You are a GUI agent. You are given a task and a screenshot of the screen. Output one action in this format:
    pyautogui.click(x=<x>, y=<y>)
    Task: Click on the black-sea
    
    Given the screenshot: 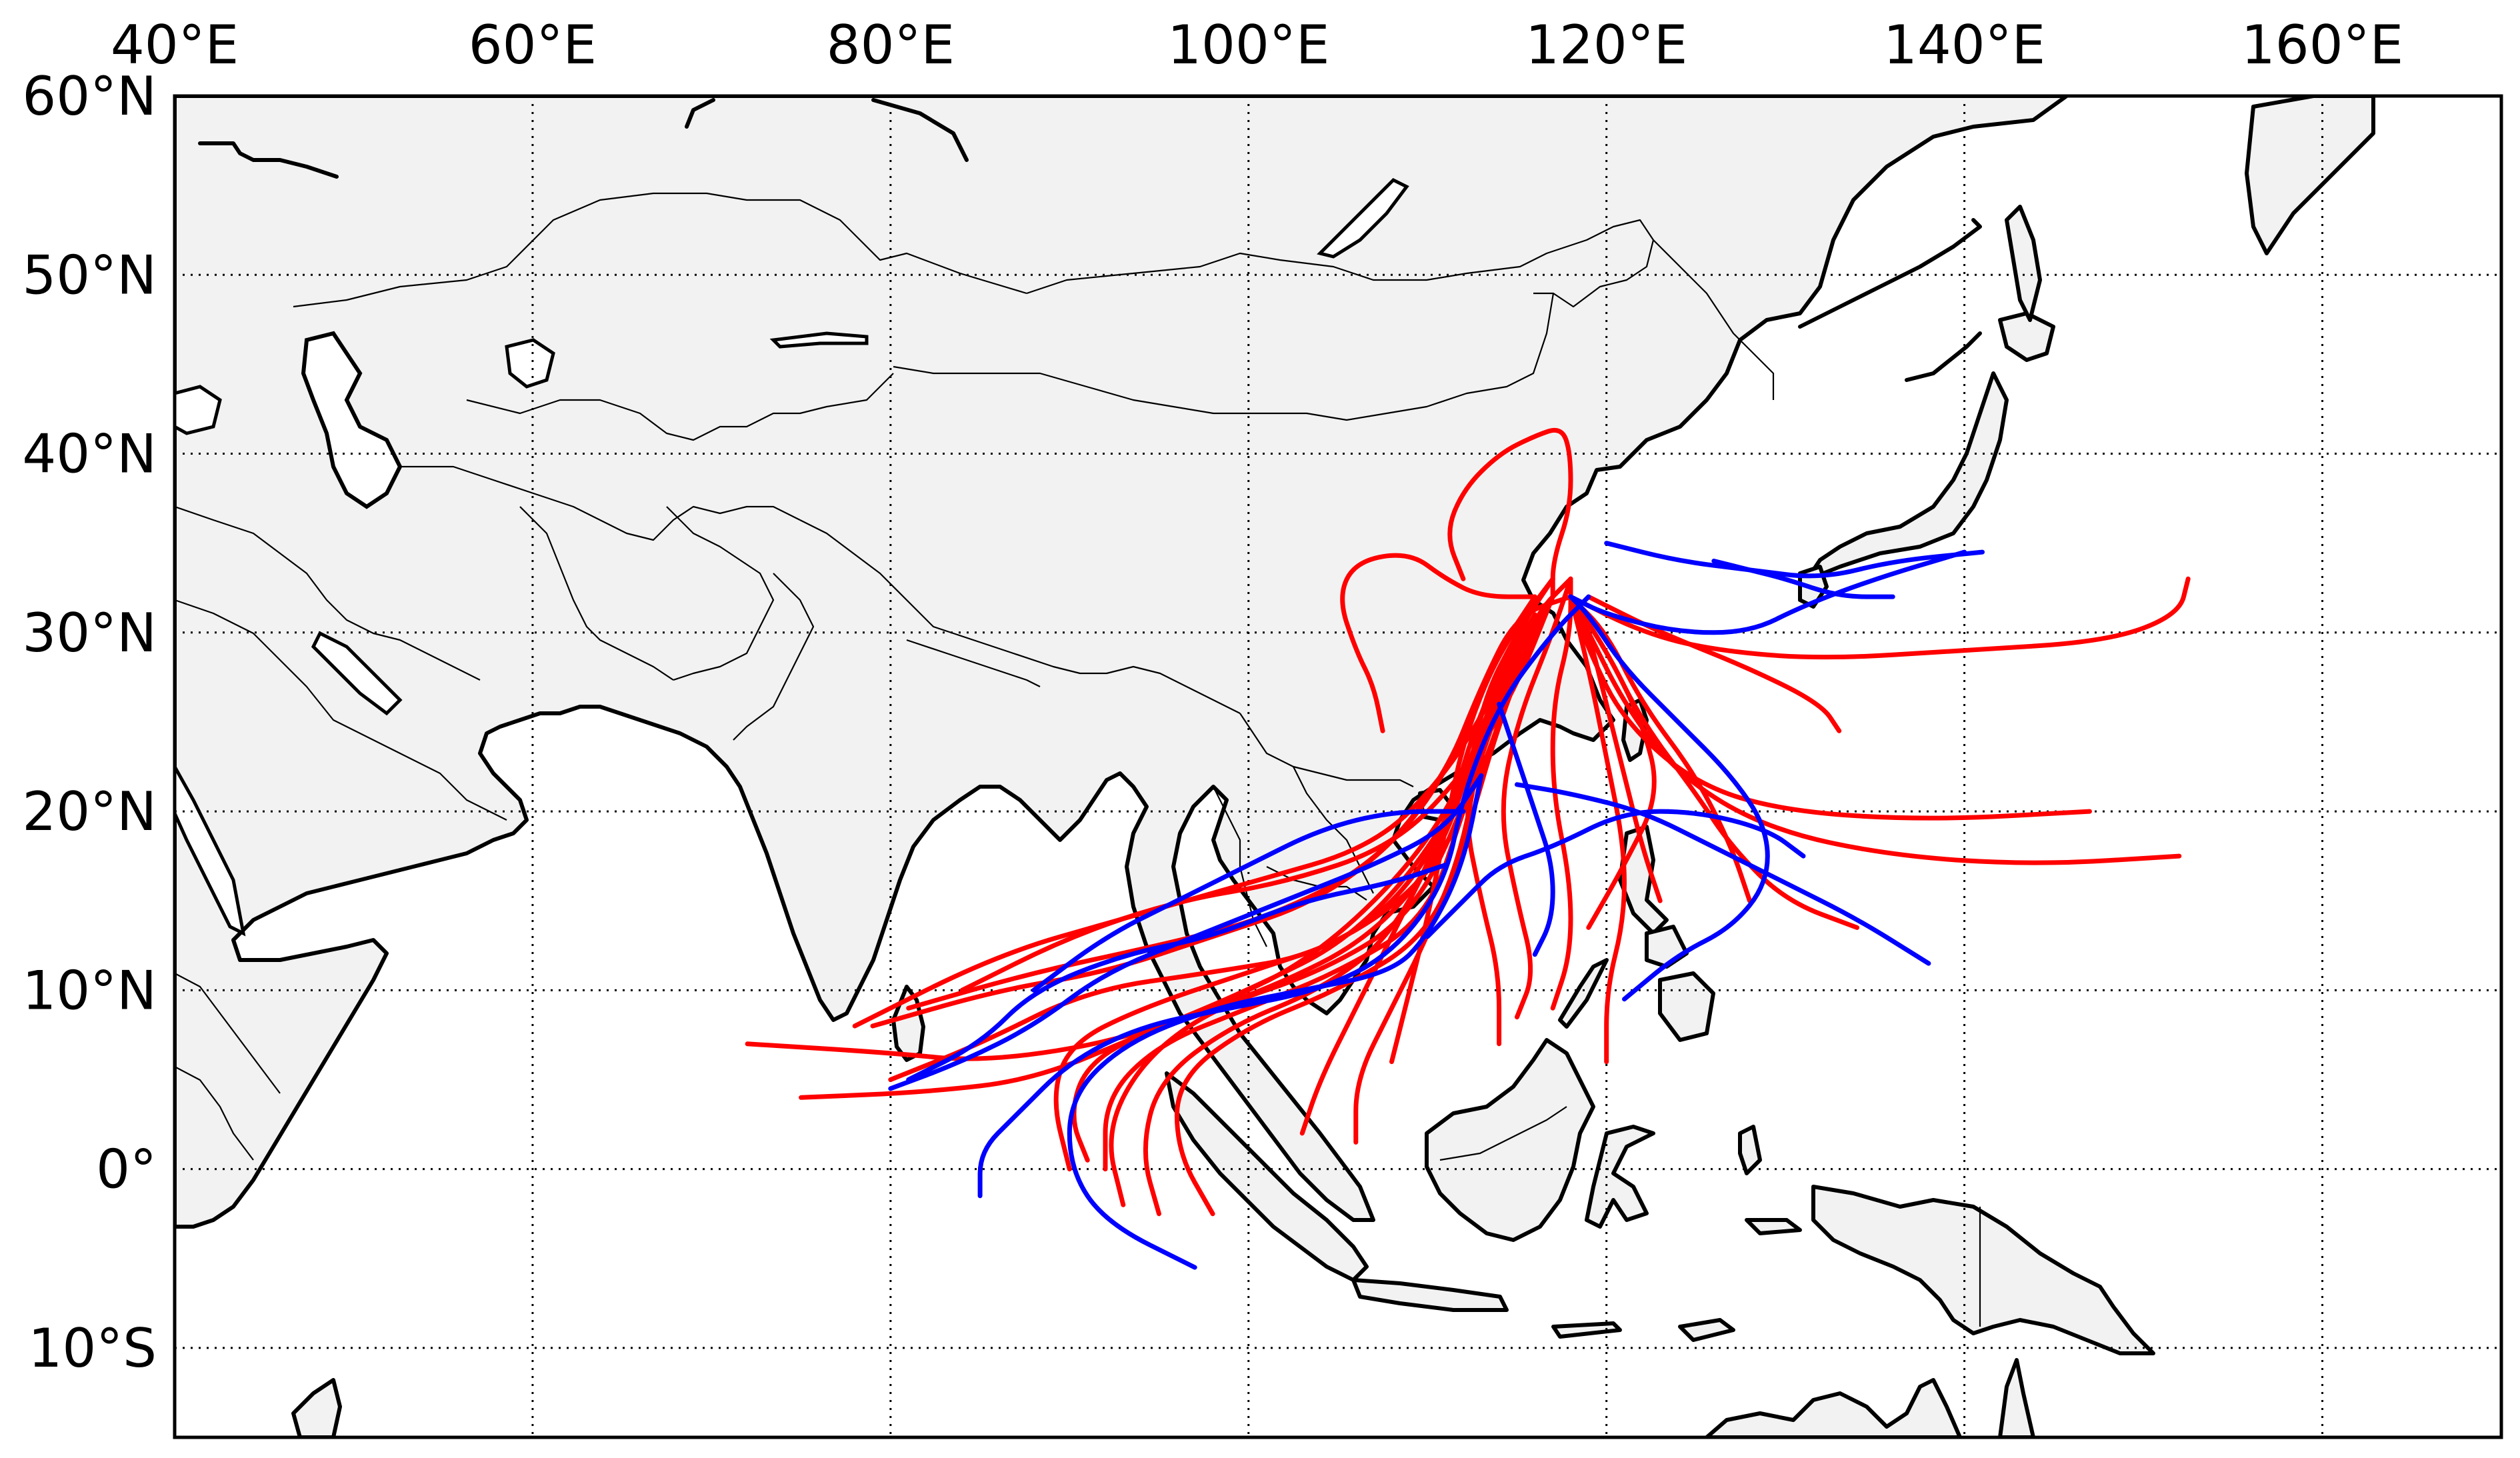 What is the action you would take?
    pyautogui.click(x=198, y=410)
    